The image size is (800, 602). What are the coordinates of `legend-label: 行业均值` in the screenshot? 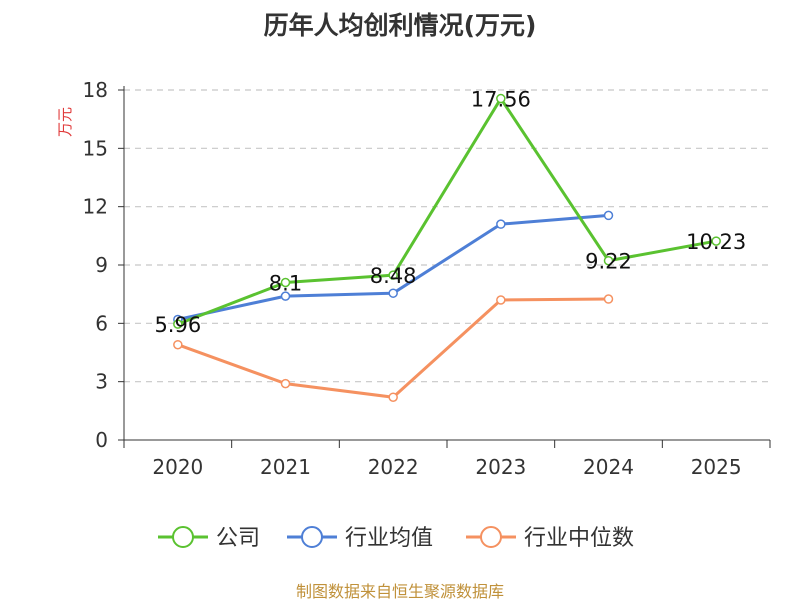 It's located at (389, 538).